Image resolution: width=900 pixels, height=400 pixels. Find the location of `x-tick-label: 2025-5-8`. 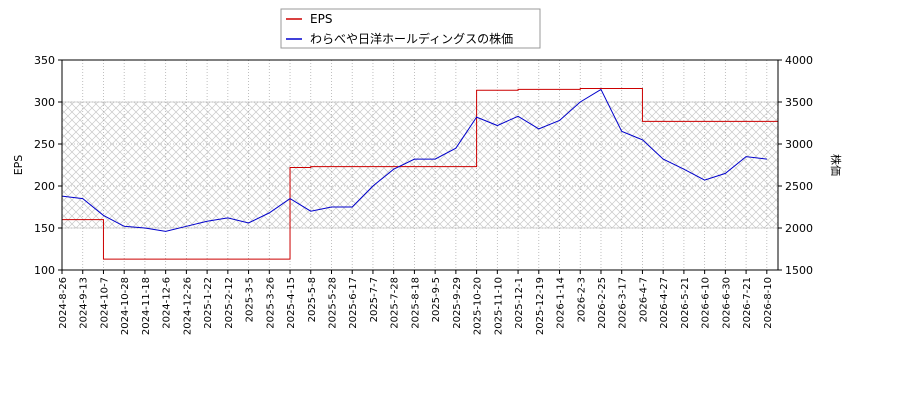

x-tick-label: 2025-5-8 is located at coordinates (312, 299).